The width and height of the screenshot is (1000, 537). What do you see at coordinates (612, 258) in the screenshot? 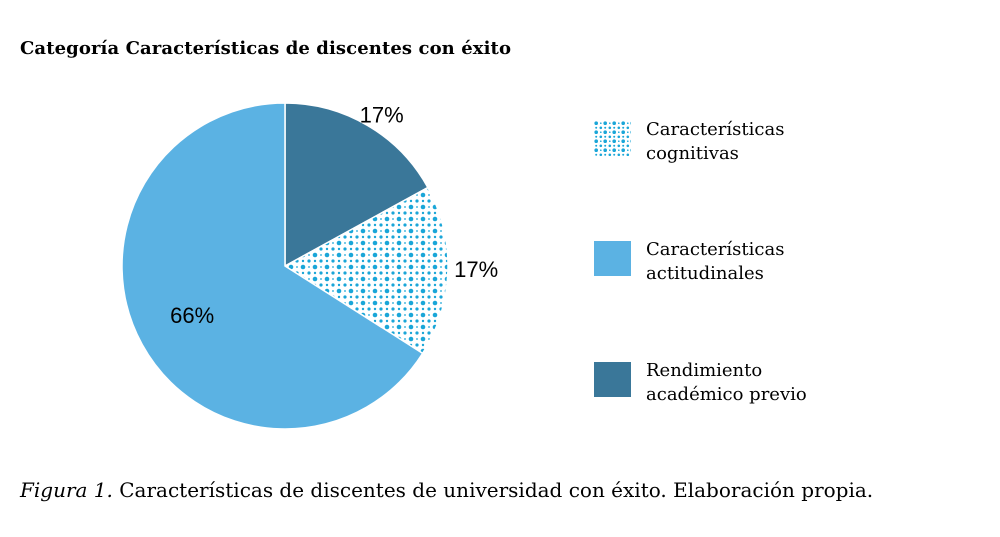
I see `legend-swatch-actitudinales` at bounding box center [612, 258].